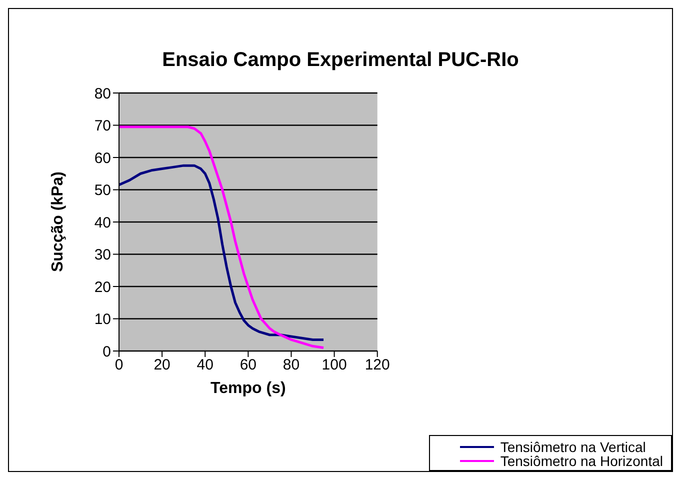  Describe the element at coordinates (248, 388) in the screenshot. I see `x-axis-title: Tempo (s)` at that location.